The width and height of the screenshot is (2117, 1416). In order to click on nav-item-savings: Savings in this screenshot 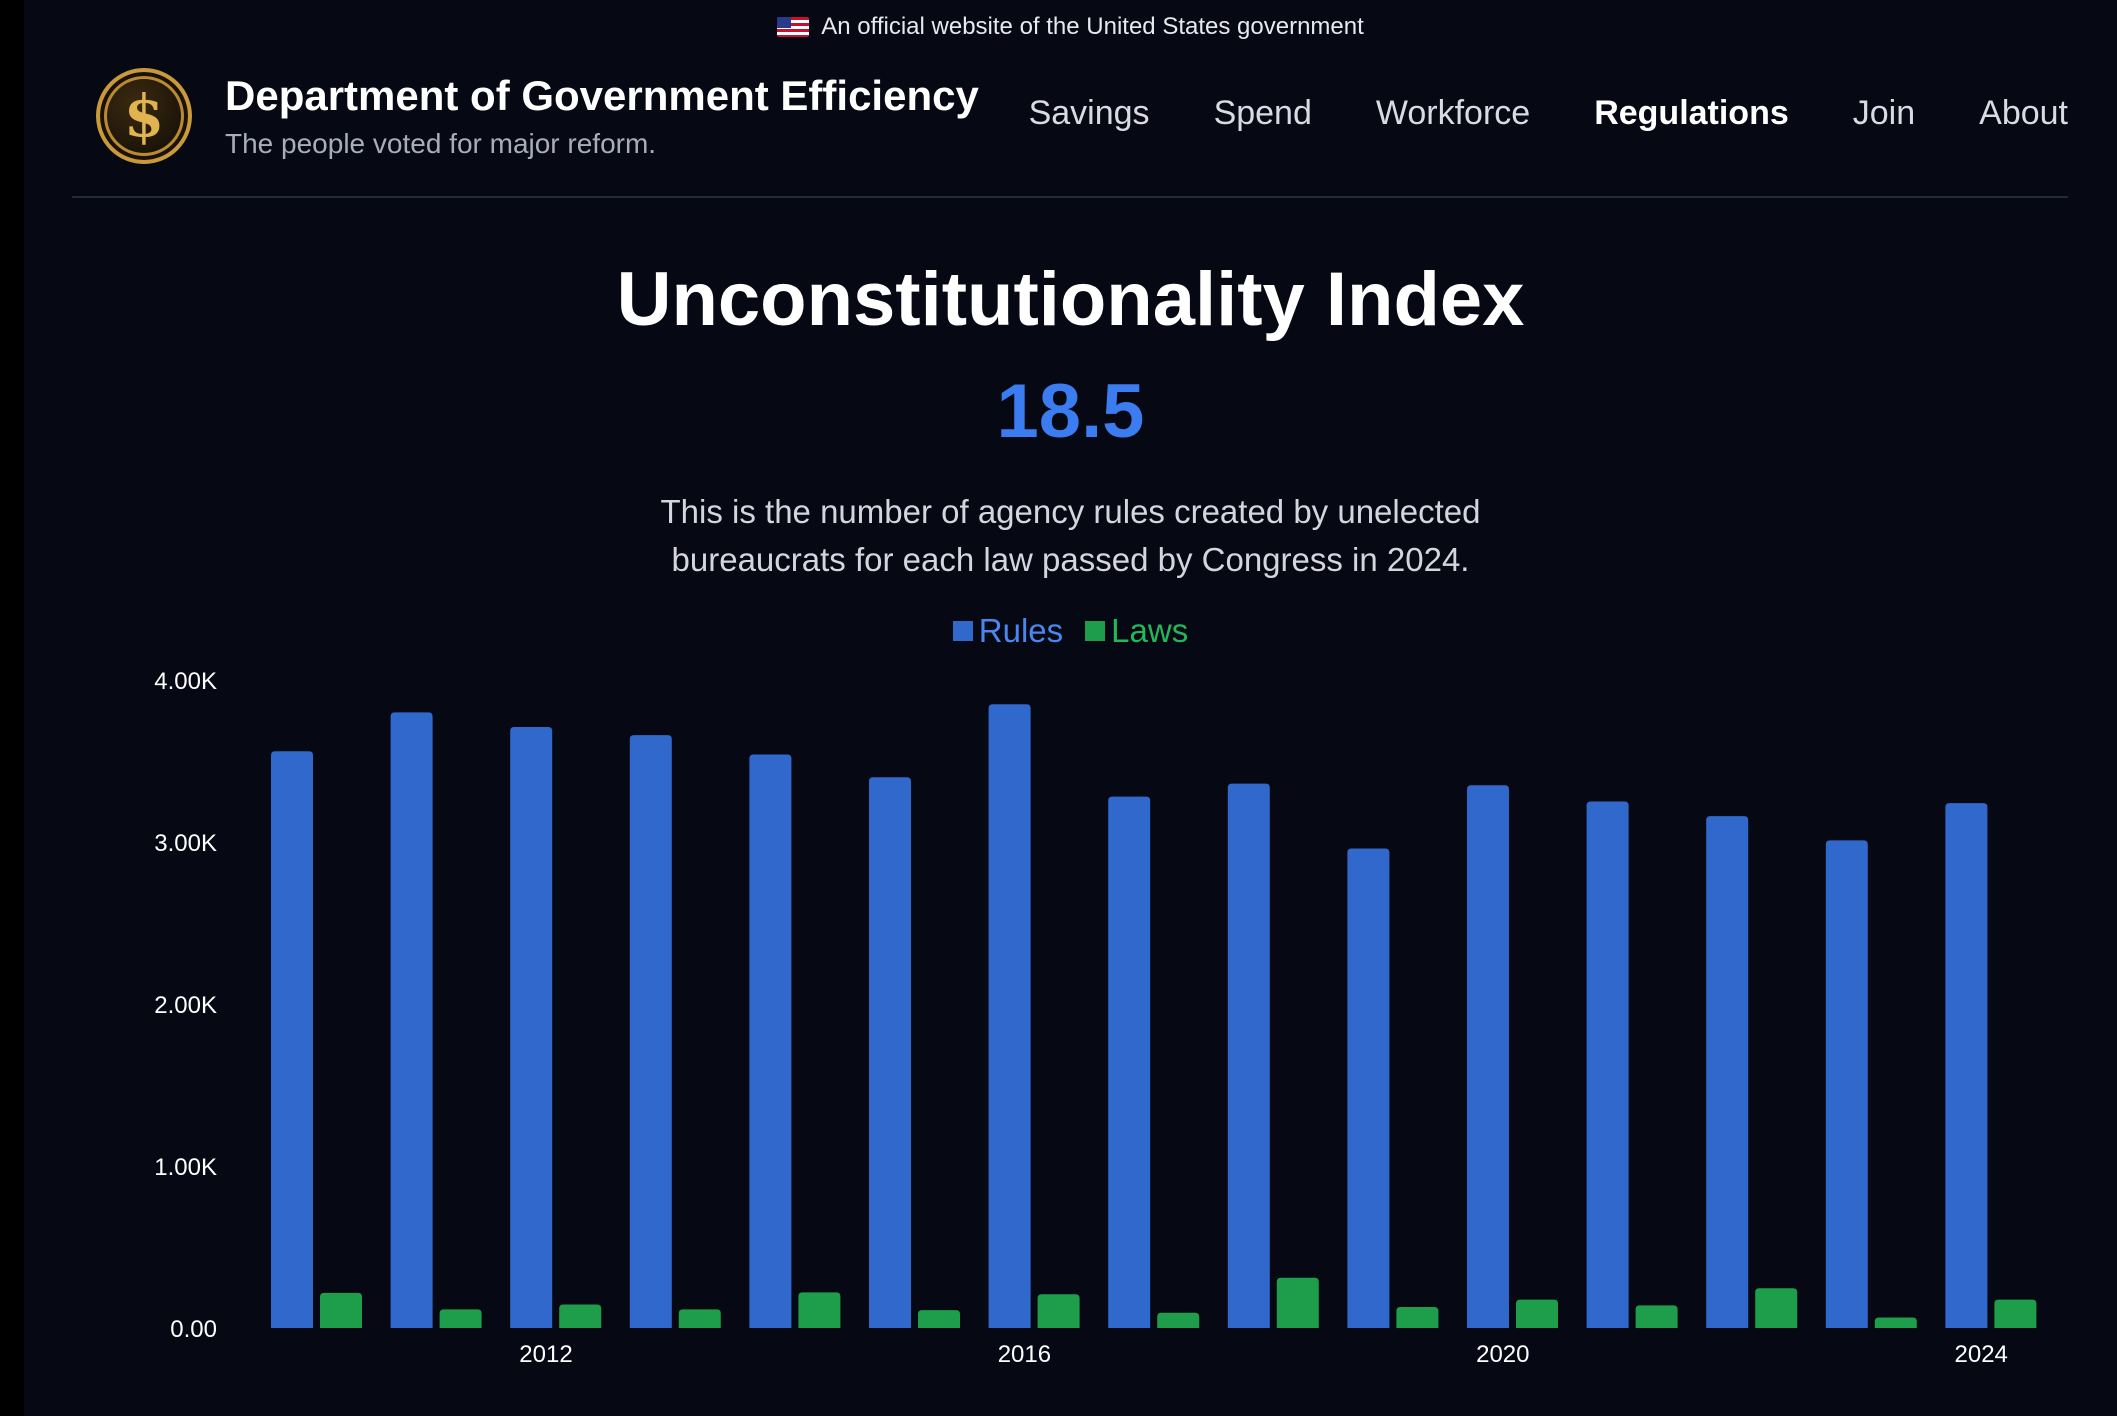, I will do `click(1089, 113)`.